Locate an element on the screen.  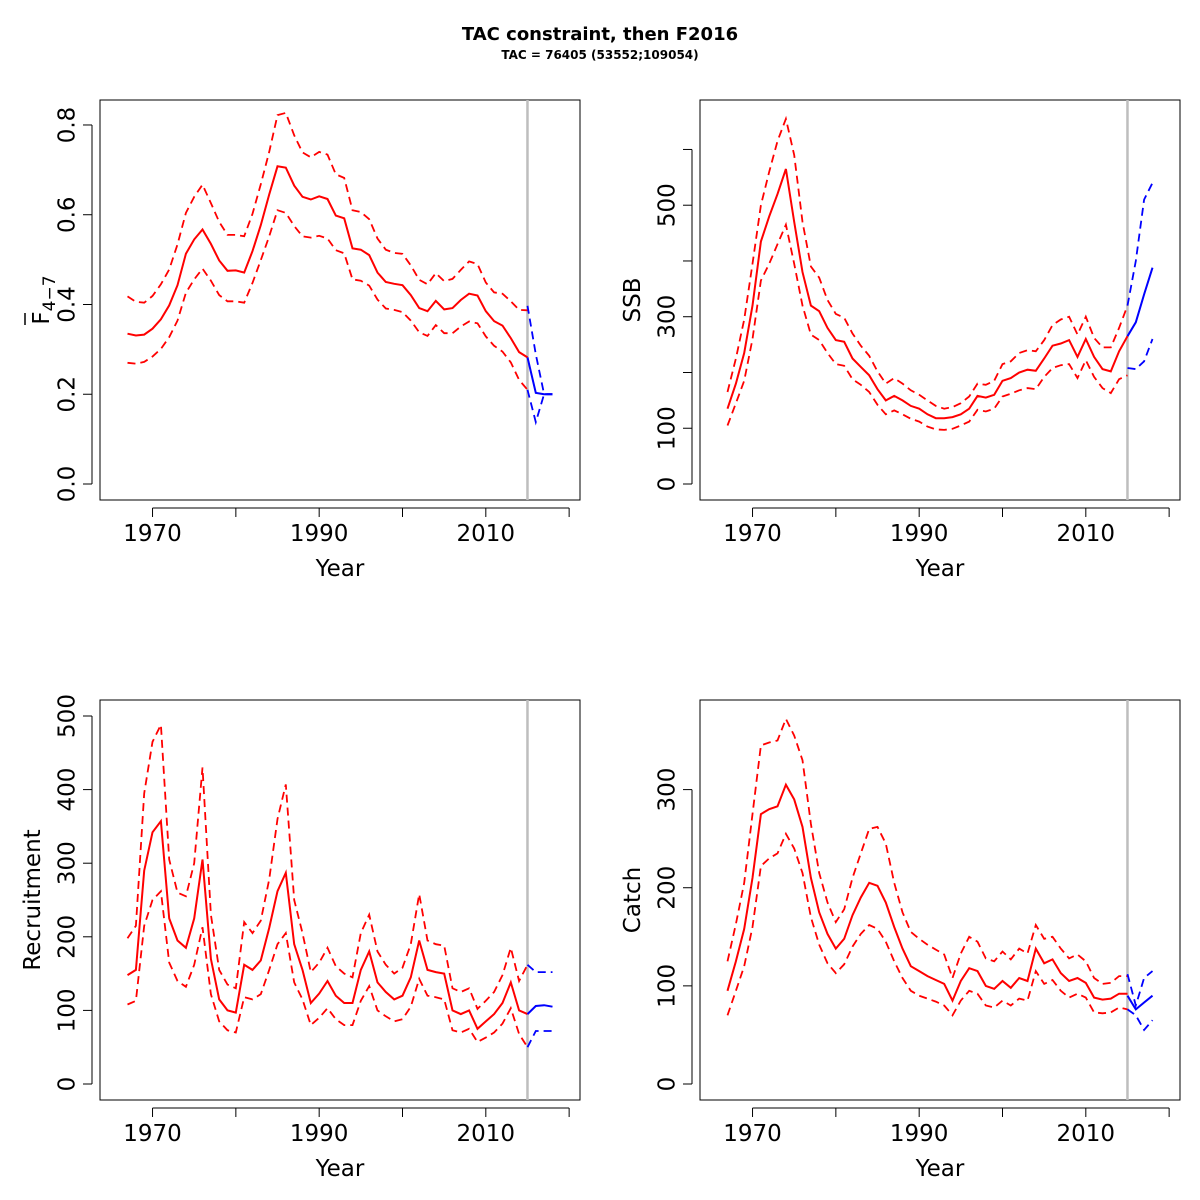
chart-title: TAC constraint, then F2016 is located at coordinates (600, 34).